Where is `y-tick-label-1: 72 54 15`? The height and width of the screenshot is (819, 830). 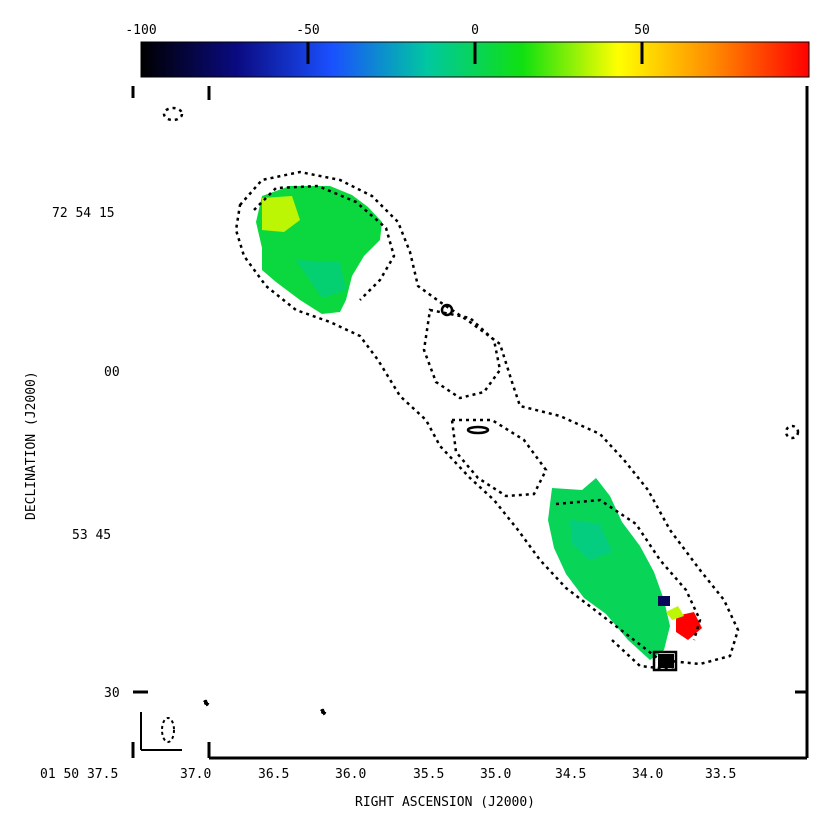
y-tick-label-1: 72 54 15 is located at coordinates (83, 213).